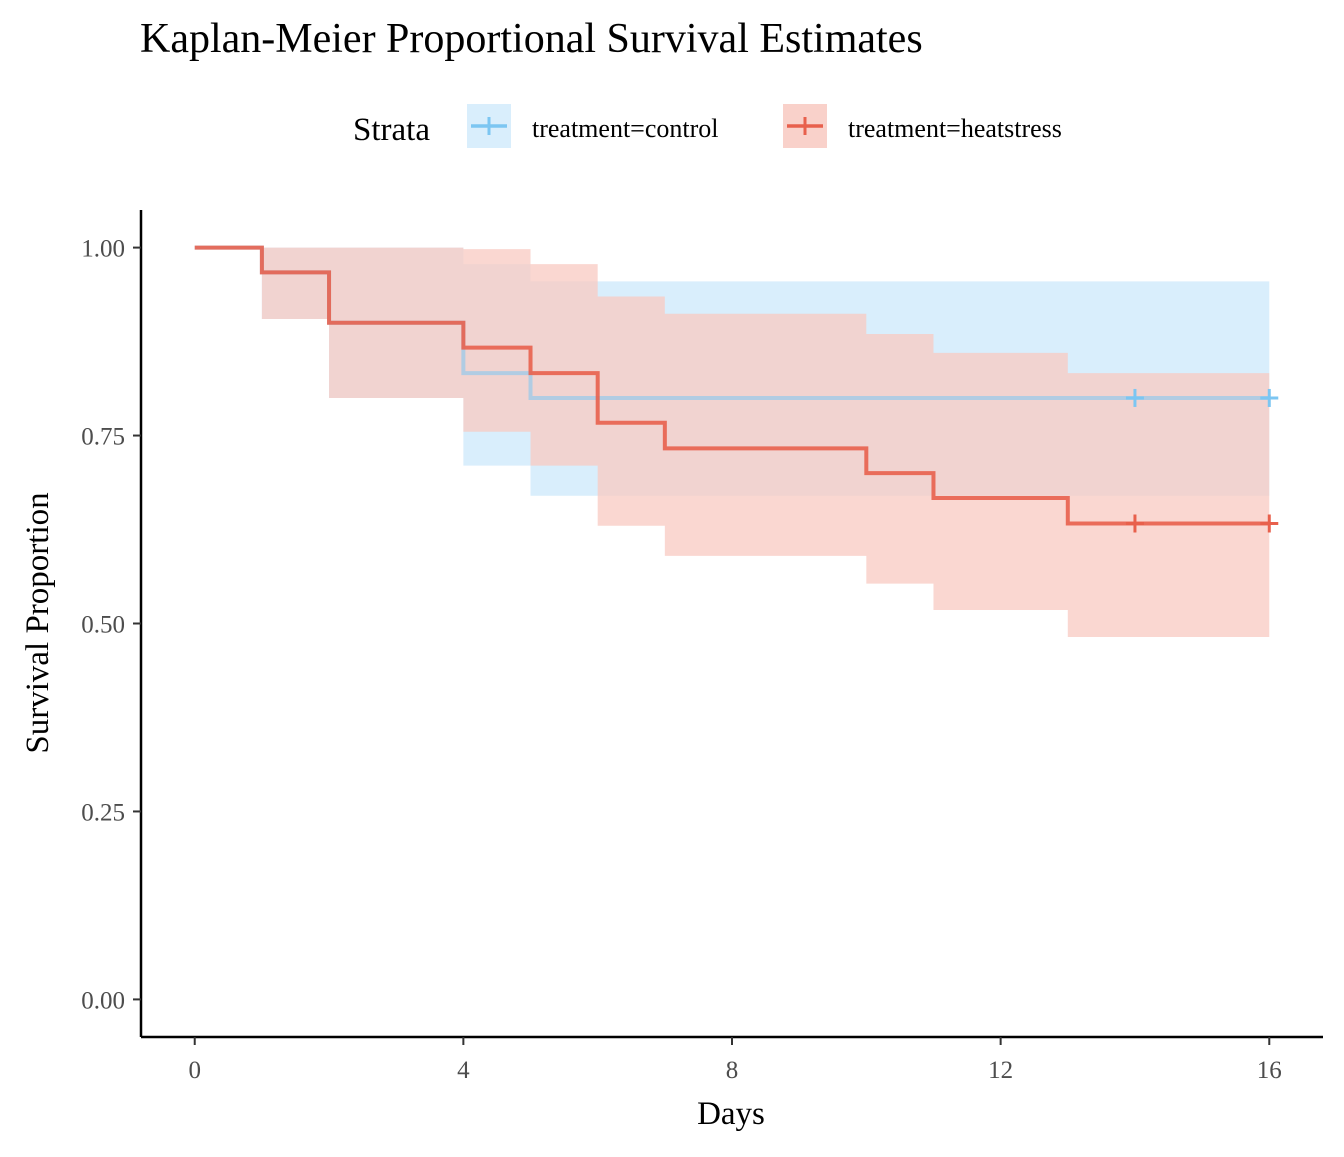  Describe the element at coordinates (731, 1114) in the screenshot. I see `x-axis-title: Days` at that location.